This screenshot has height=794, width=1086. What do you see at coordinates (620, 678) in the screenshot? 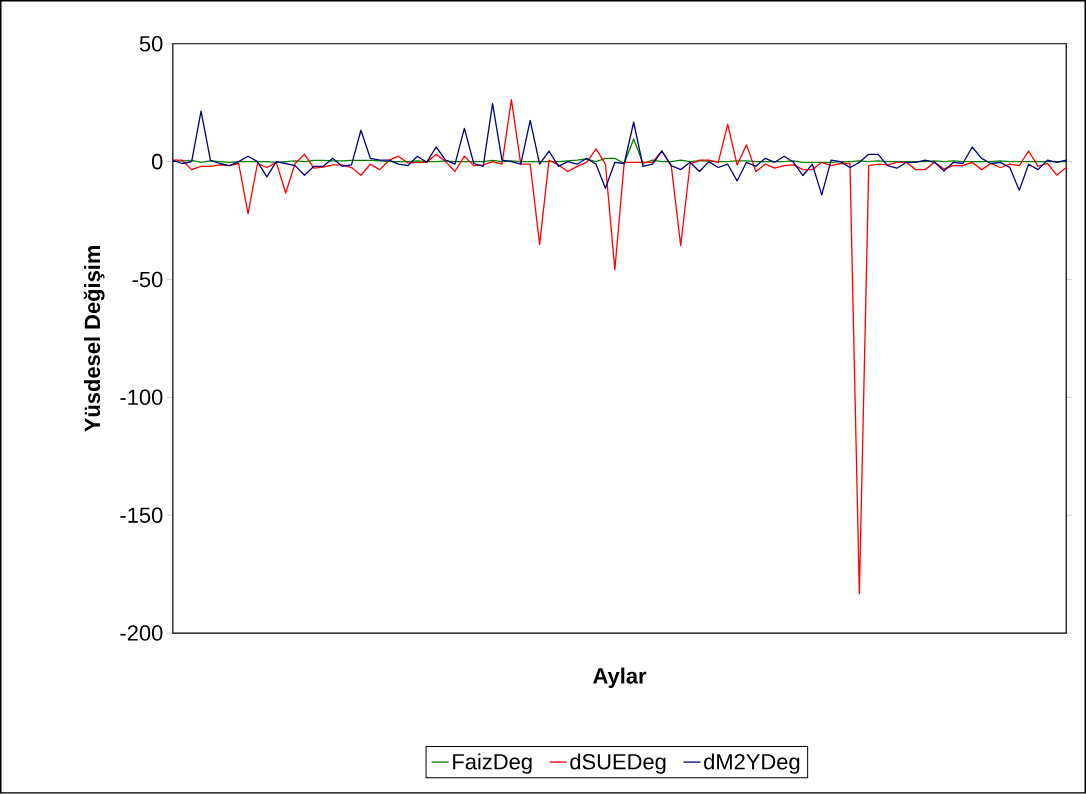
I see `x-axis-title: Aylar` at bounding box center [620, 678].